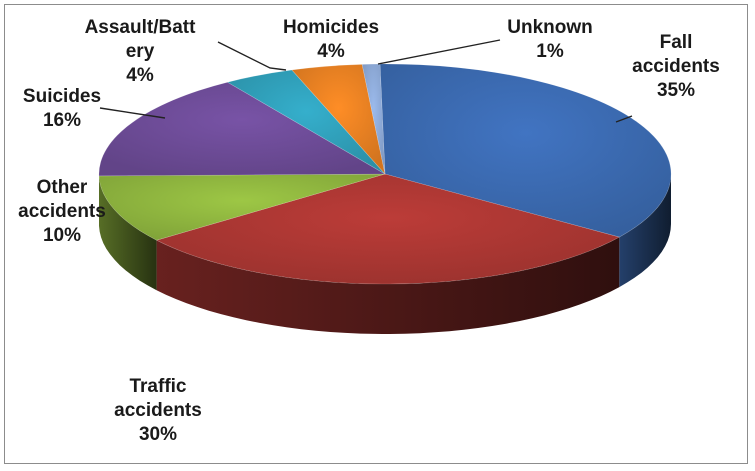  I want to click on slice-label-line: ery, so click(140, 51).